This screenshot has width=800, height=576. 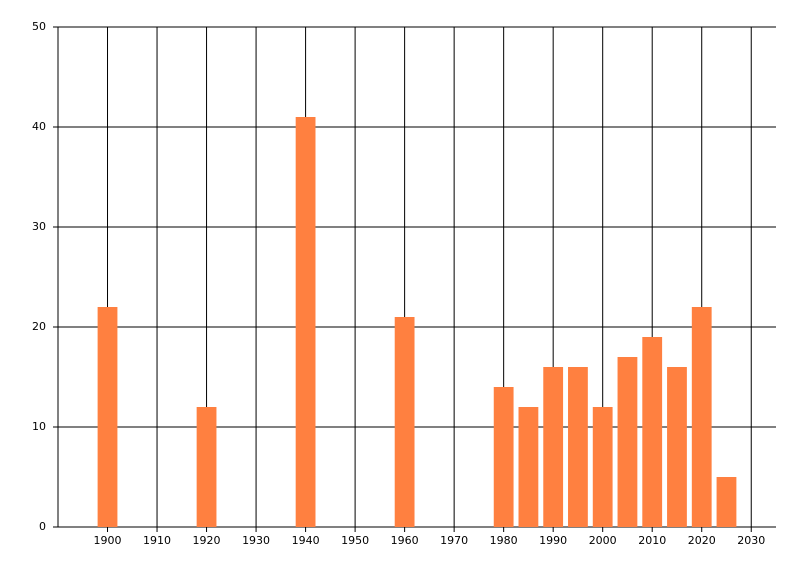 I want to click on x-tick-label: 2030, so click(x=751, y=540).